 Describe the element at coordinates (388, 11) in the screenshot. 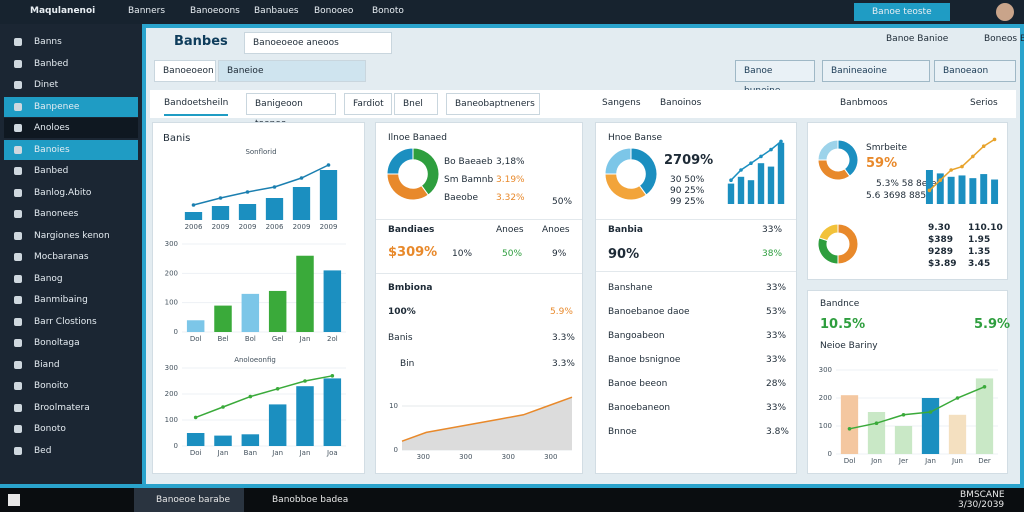

I see `tab: Bonoto` at that location.